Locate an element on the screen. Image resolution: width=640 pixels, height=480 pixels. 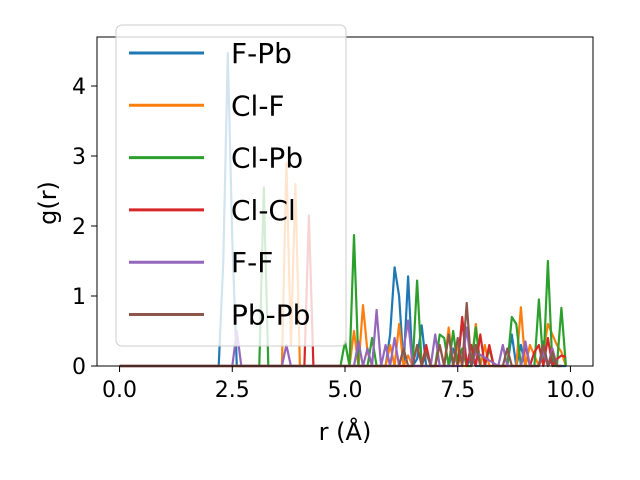
y-tick-label: 0 is located at coordinates (79, 367).